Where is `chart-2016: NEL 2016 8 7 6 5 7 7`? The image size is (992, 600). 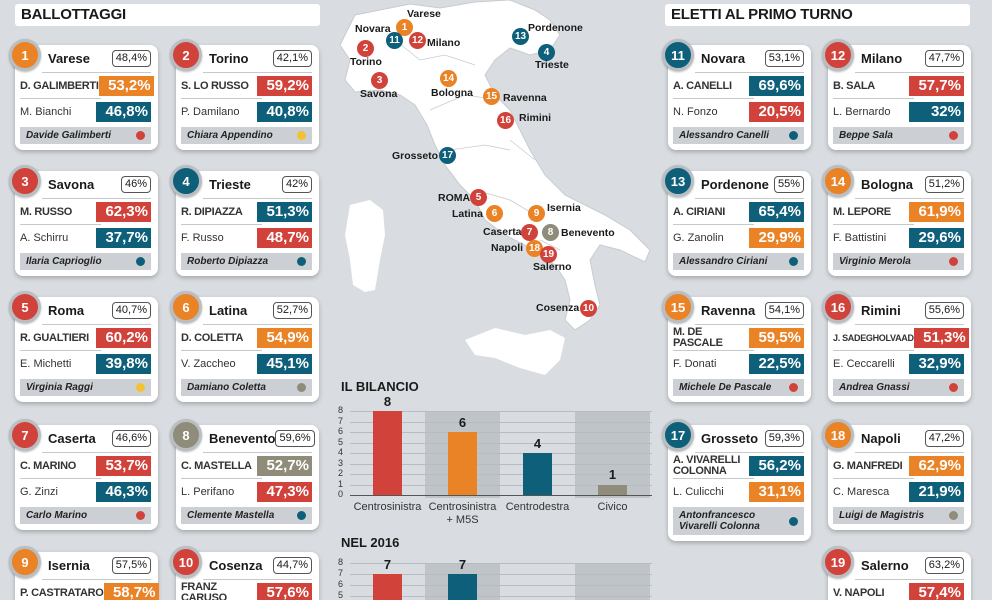 chart-2016: NEL 2016 8 7 6 5 7 7 is located at coordinates (495, 562).